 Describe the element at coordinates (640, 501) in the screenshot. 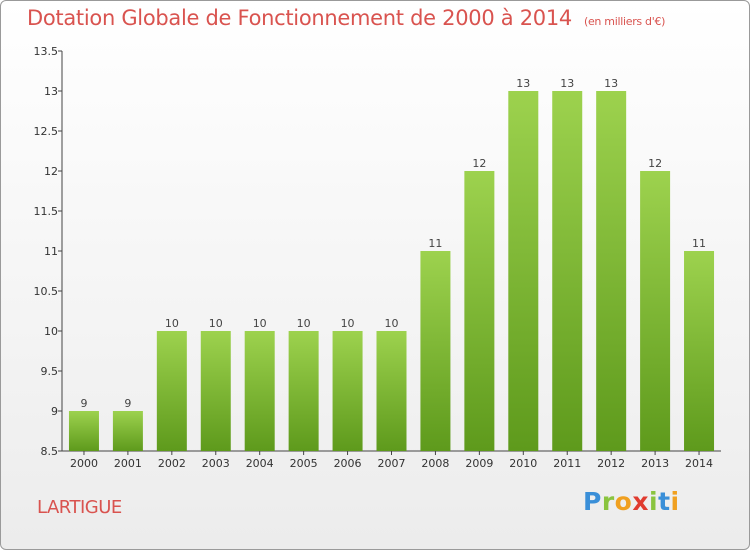

I see `logo-letter: x` at that location.